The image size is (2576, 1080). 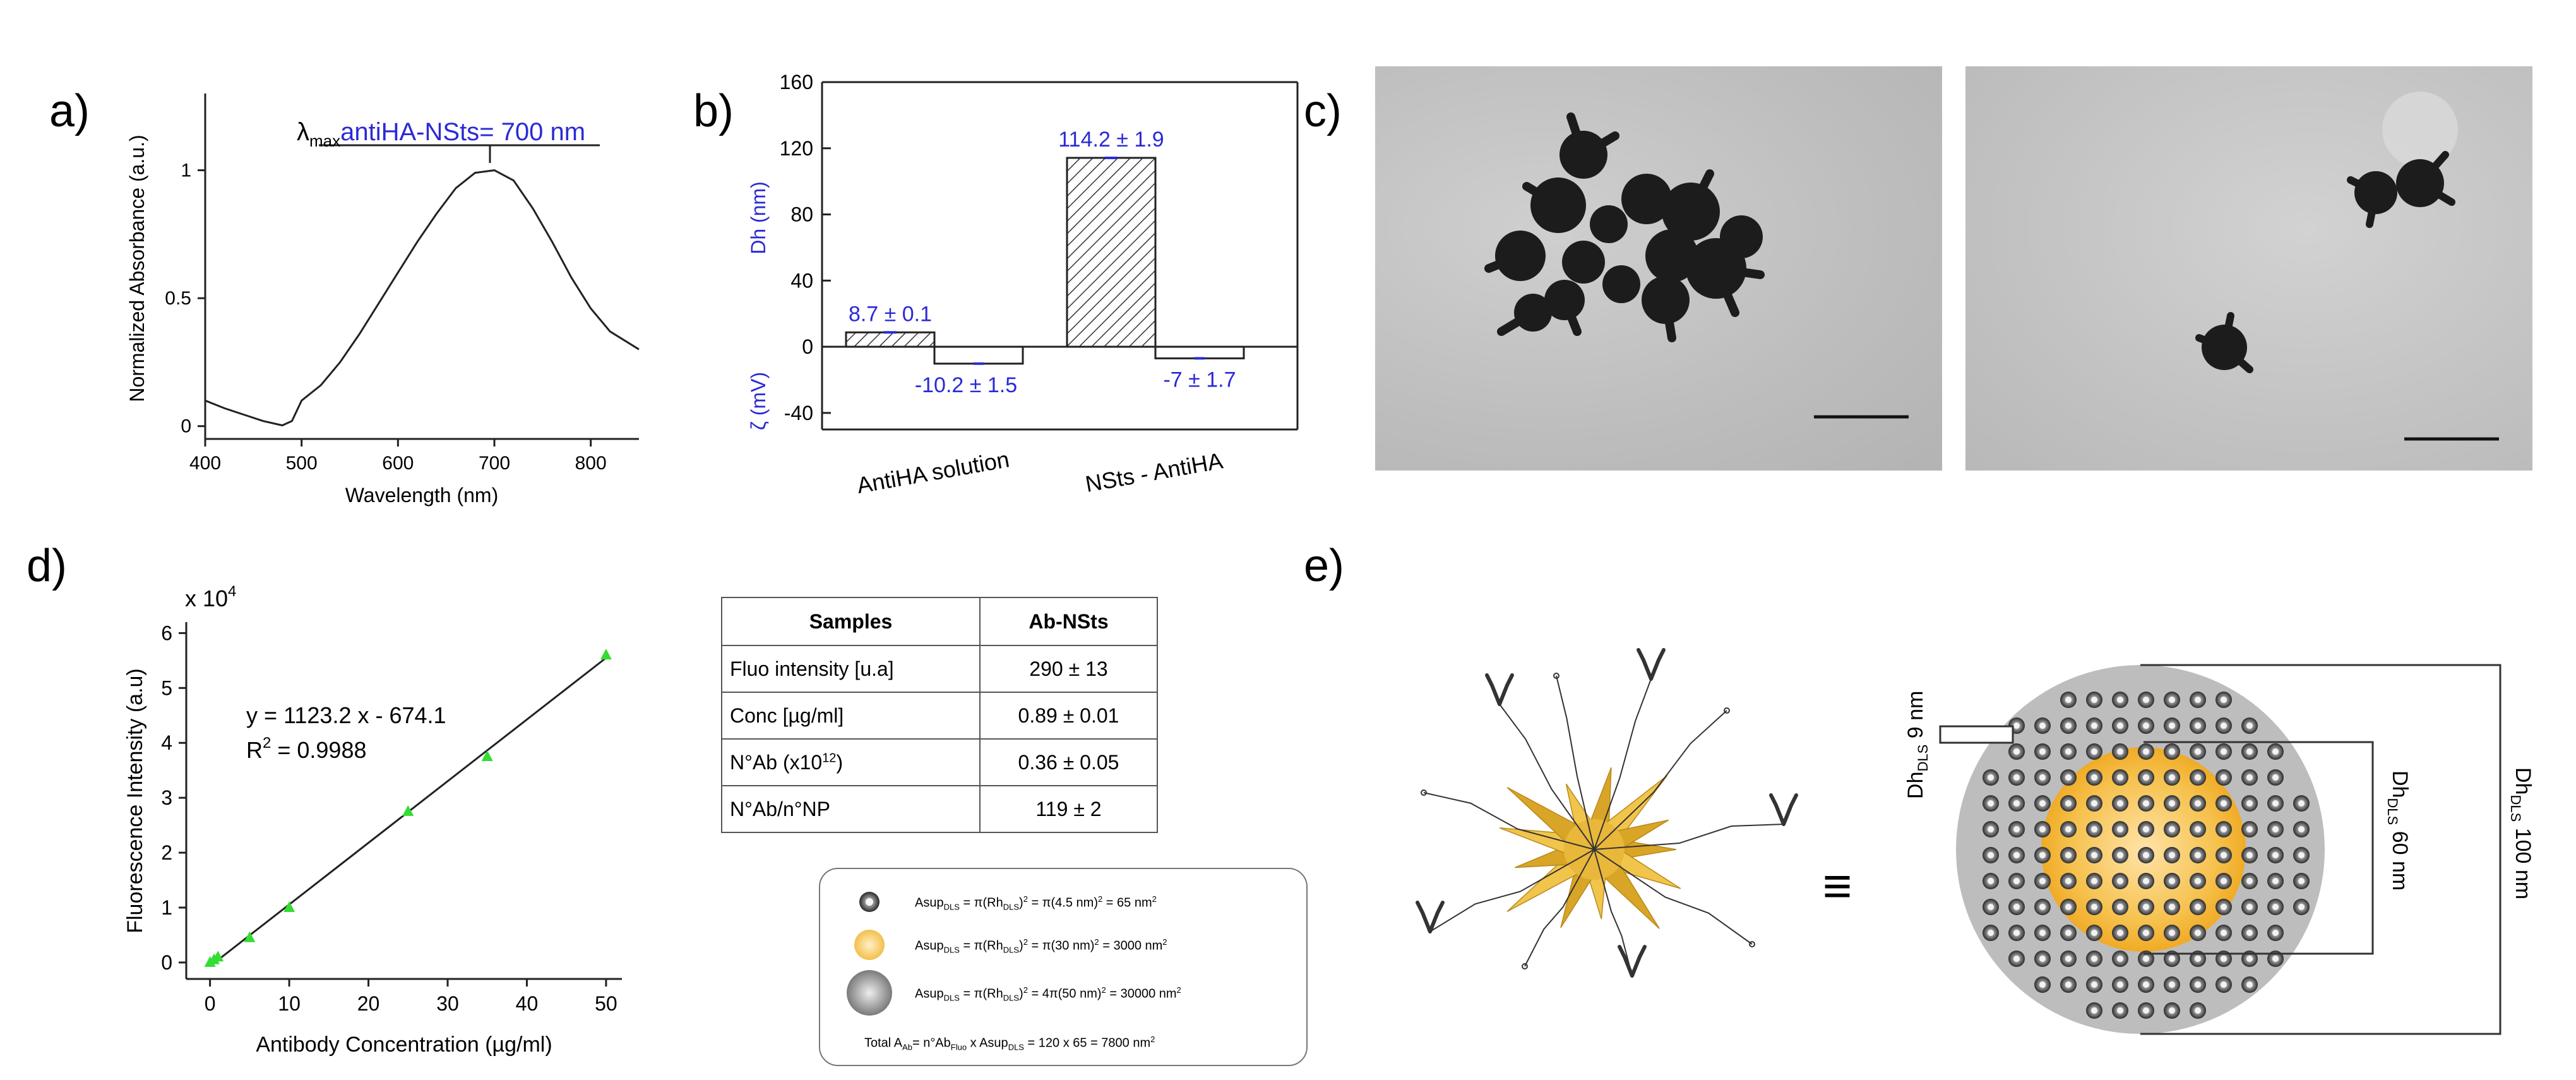 What do you see at coordinates (966, 385) in the screenshot?
I see `zeta-value-label: -10.2 ± 1.5` at bounding box center [966, 385].